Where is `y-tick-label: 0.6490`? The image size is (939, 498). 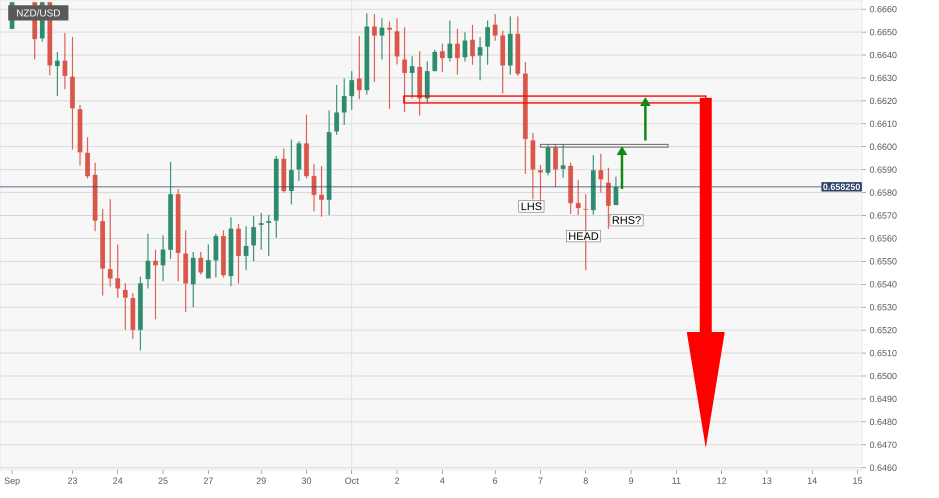 y-tick-label: 0.6490 is located at coordinates (883, 399).